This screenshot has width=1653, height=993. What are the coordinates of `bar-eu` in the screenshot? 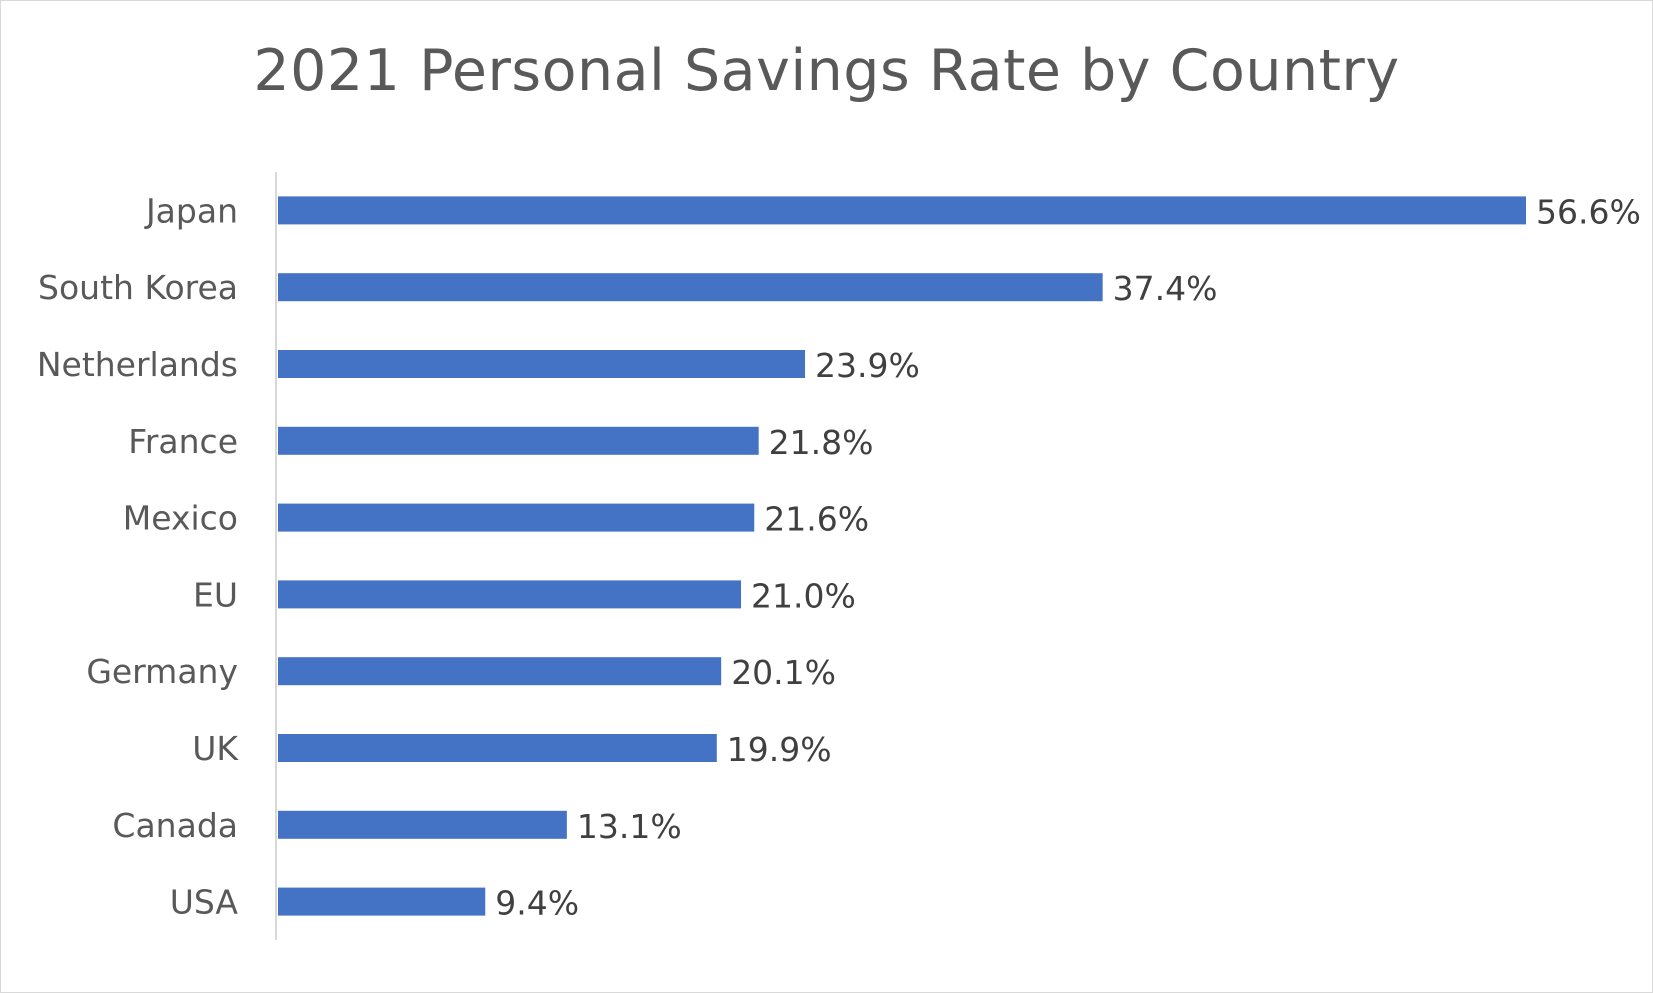 It's located at (510, 594).